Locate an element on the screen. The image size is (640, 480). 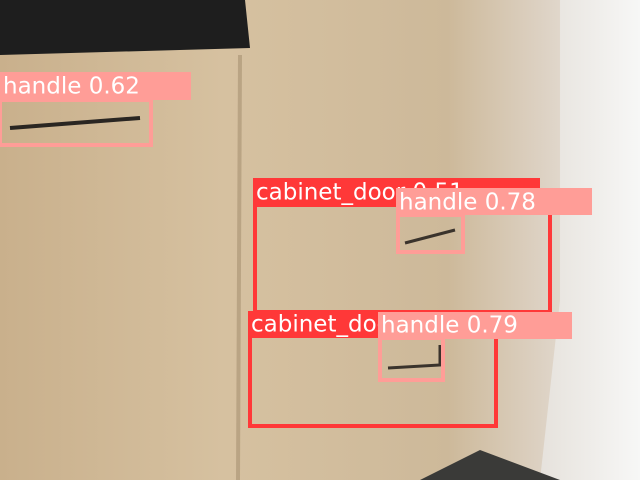
detection-label: handle 0.78 is located at coordinates (467, 203).